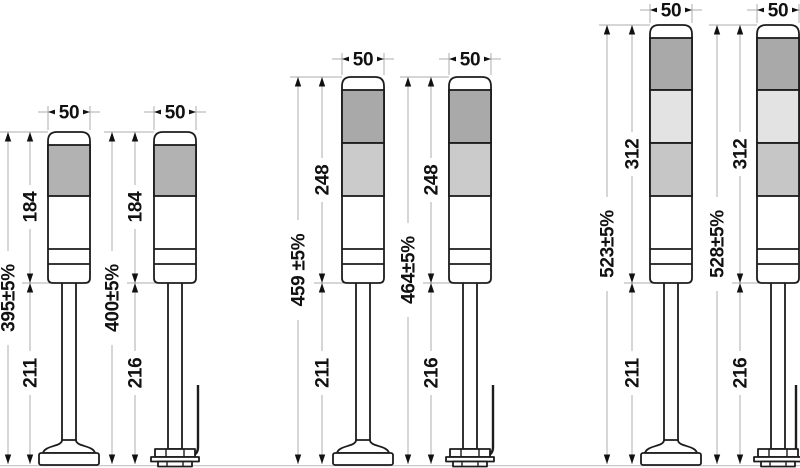  I want to click on tower-4-body, so click(470, 272).